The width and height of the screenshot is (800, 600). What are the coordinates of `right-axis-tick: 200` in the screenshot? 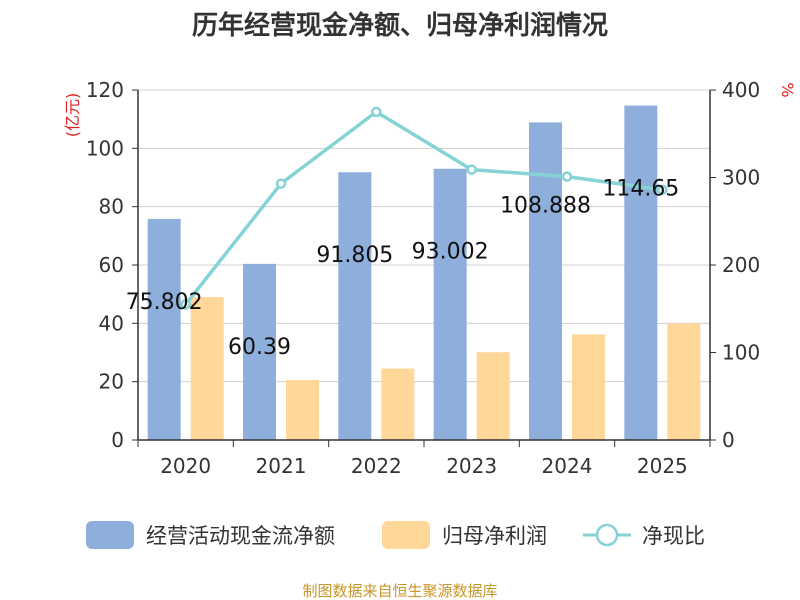 It's located at (741, 265).